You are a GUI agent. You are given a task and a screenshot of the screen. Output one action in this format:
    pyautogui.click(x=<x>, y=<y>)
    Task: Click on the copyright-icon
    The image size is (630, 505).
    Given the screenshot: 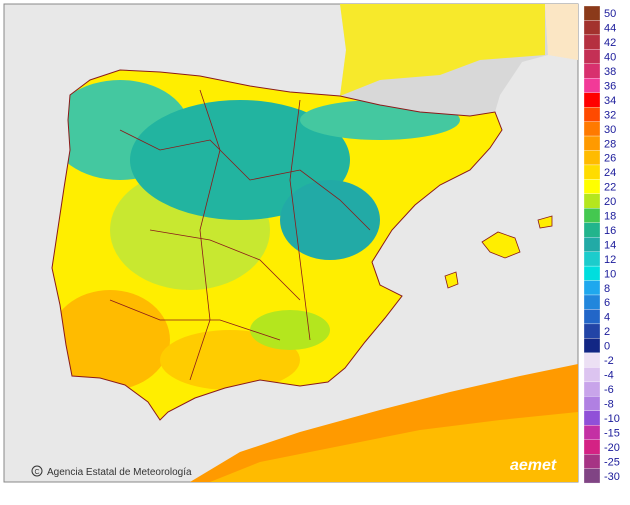 What is the action you would take?
    pyautogui.click(x=37, y=471)
    